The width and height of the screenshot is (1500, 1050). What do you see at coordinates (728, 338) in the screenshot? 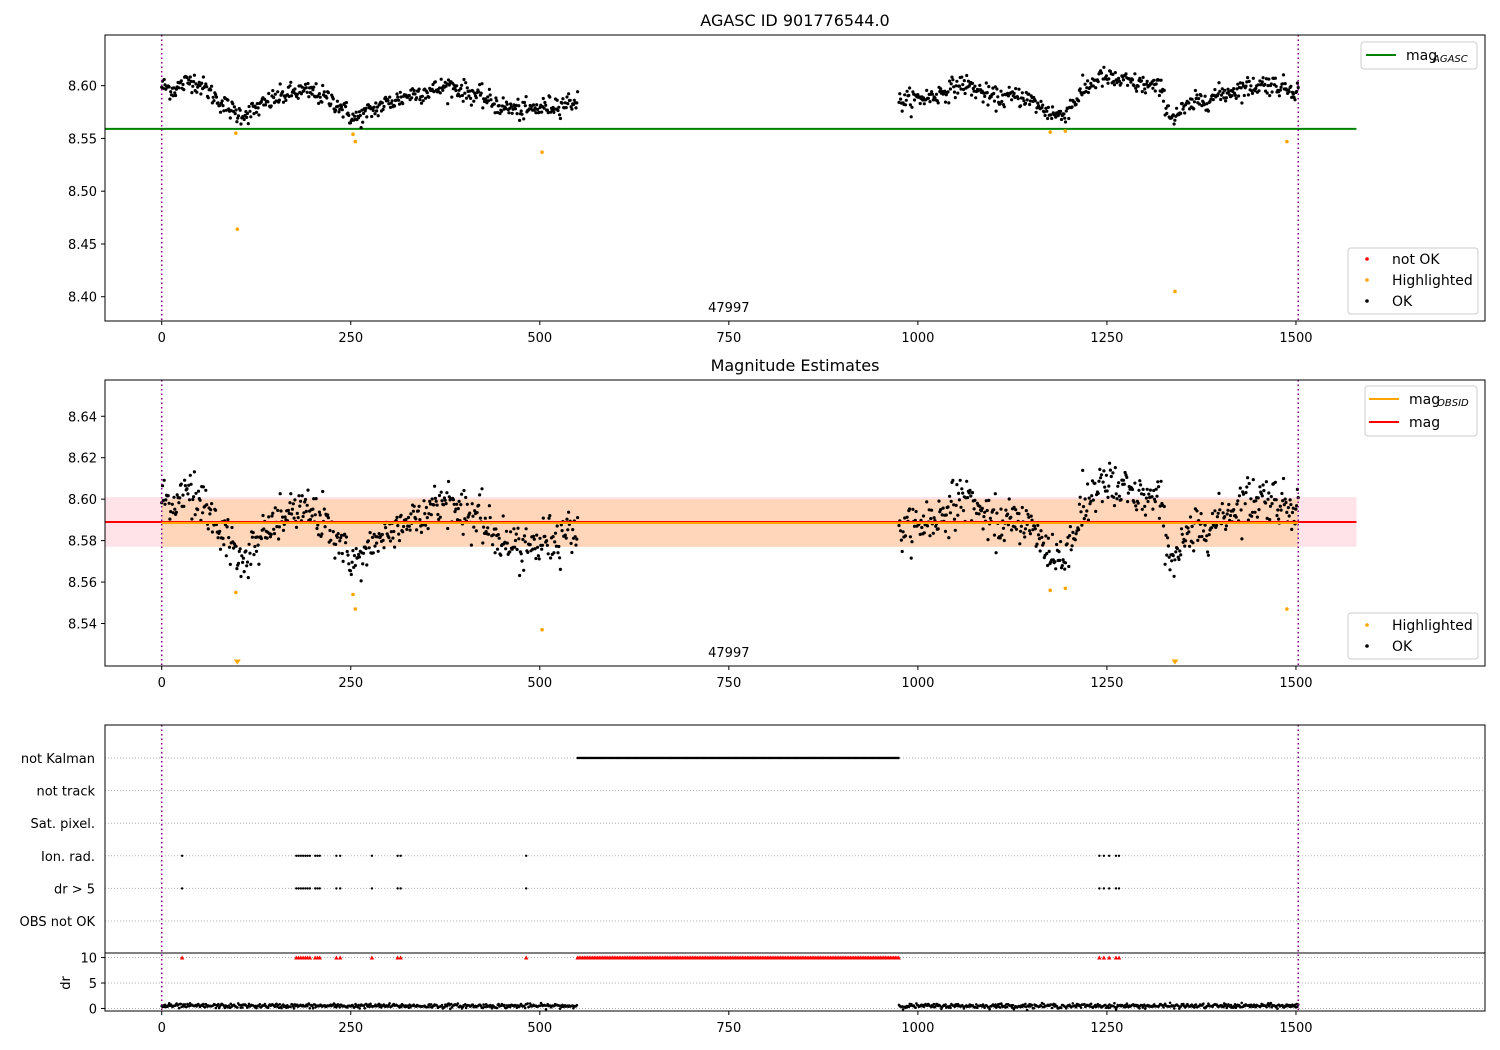
I see `x-tick-label: 750` at bounding box center [728, 338].